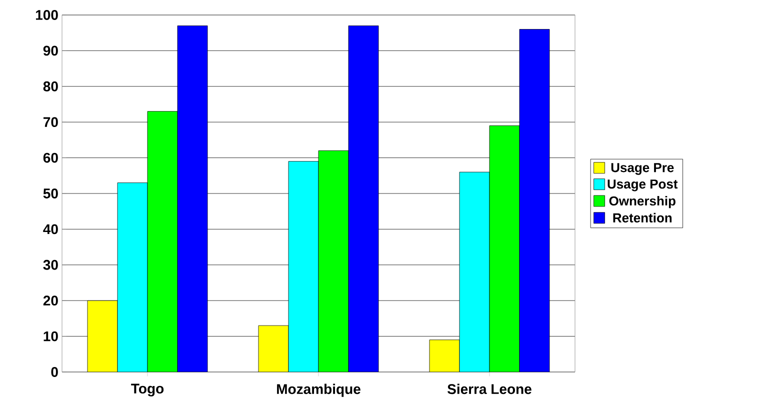 The height and width of the screenshot is (414, 774). Describe the element at coordinates (50, 301) in the screenshot. I see `y-tick-label: 20` at that location.